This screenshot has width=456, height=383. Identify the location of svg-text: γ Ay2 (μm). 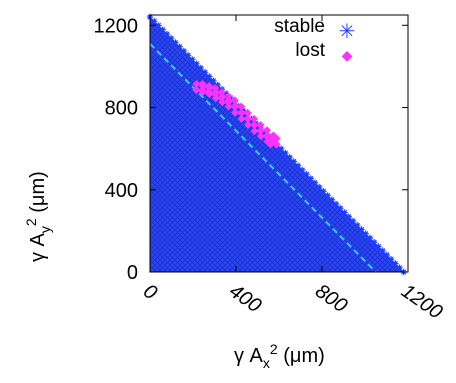
(38, 216).